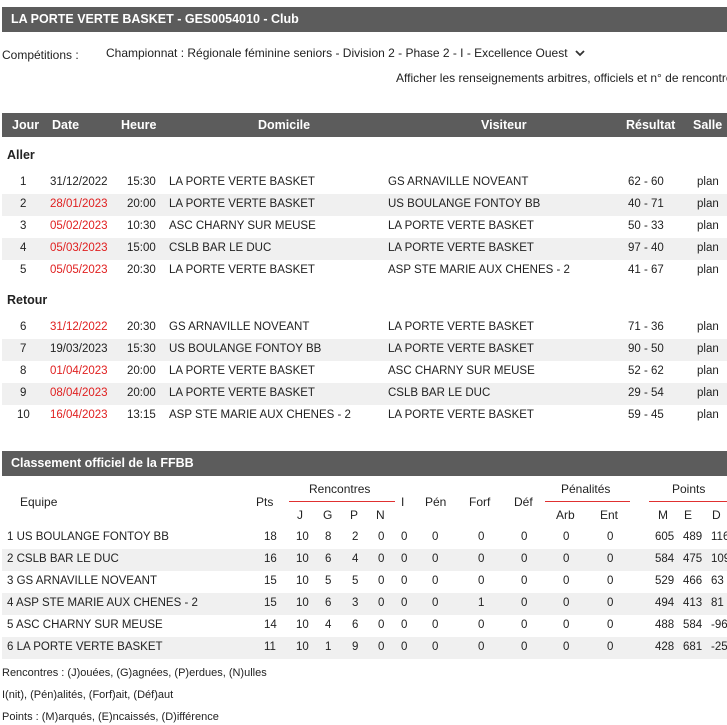  What do you see at coordinates (719, 559) in the screenshot?
I see `d-cell: 109` at bounding box center [719, 559].